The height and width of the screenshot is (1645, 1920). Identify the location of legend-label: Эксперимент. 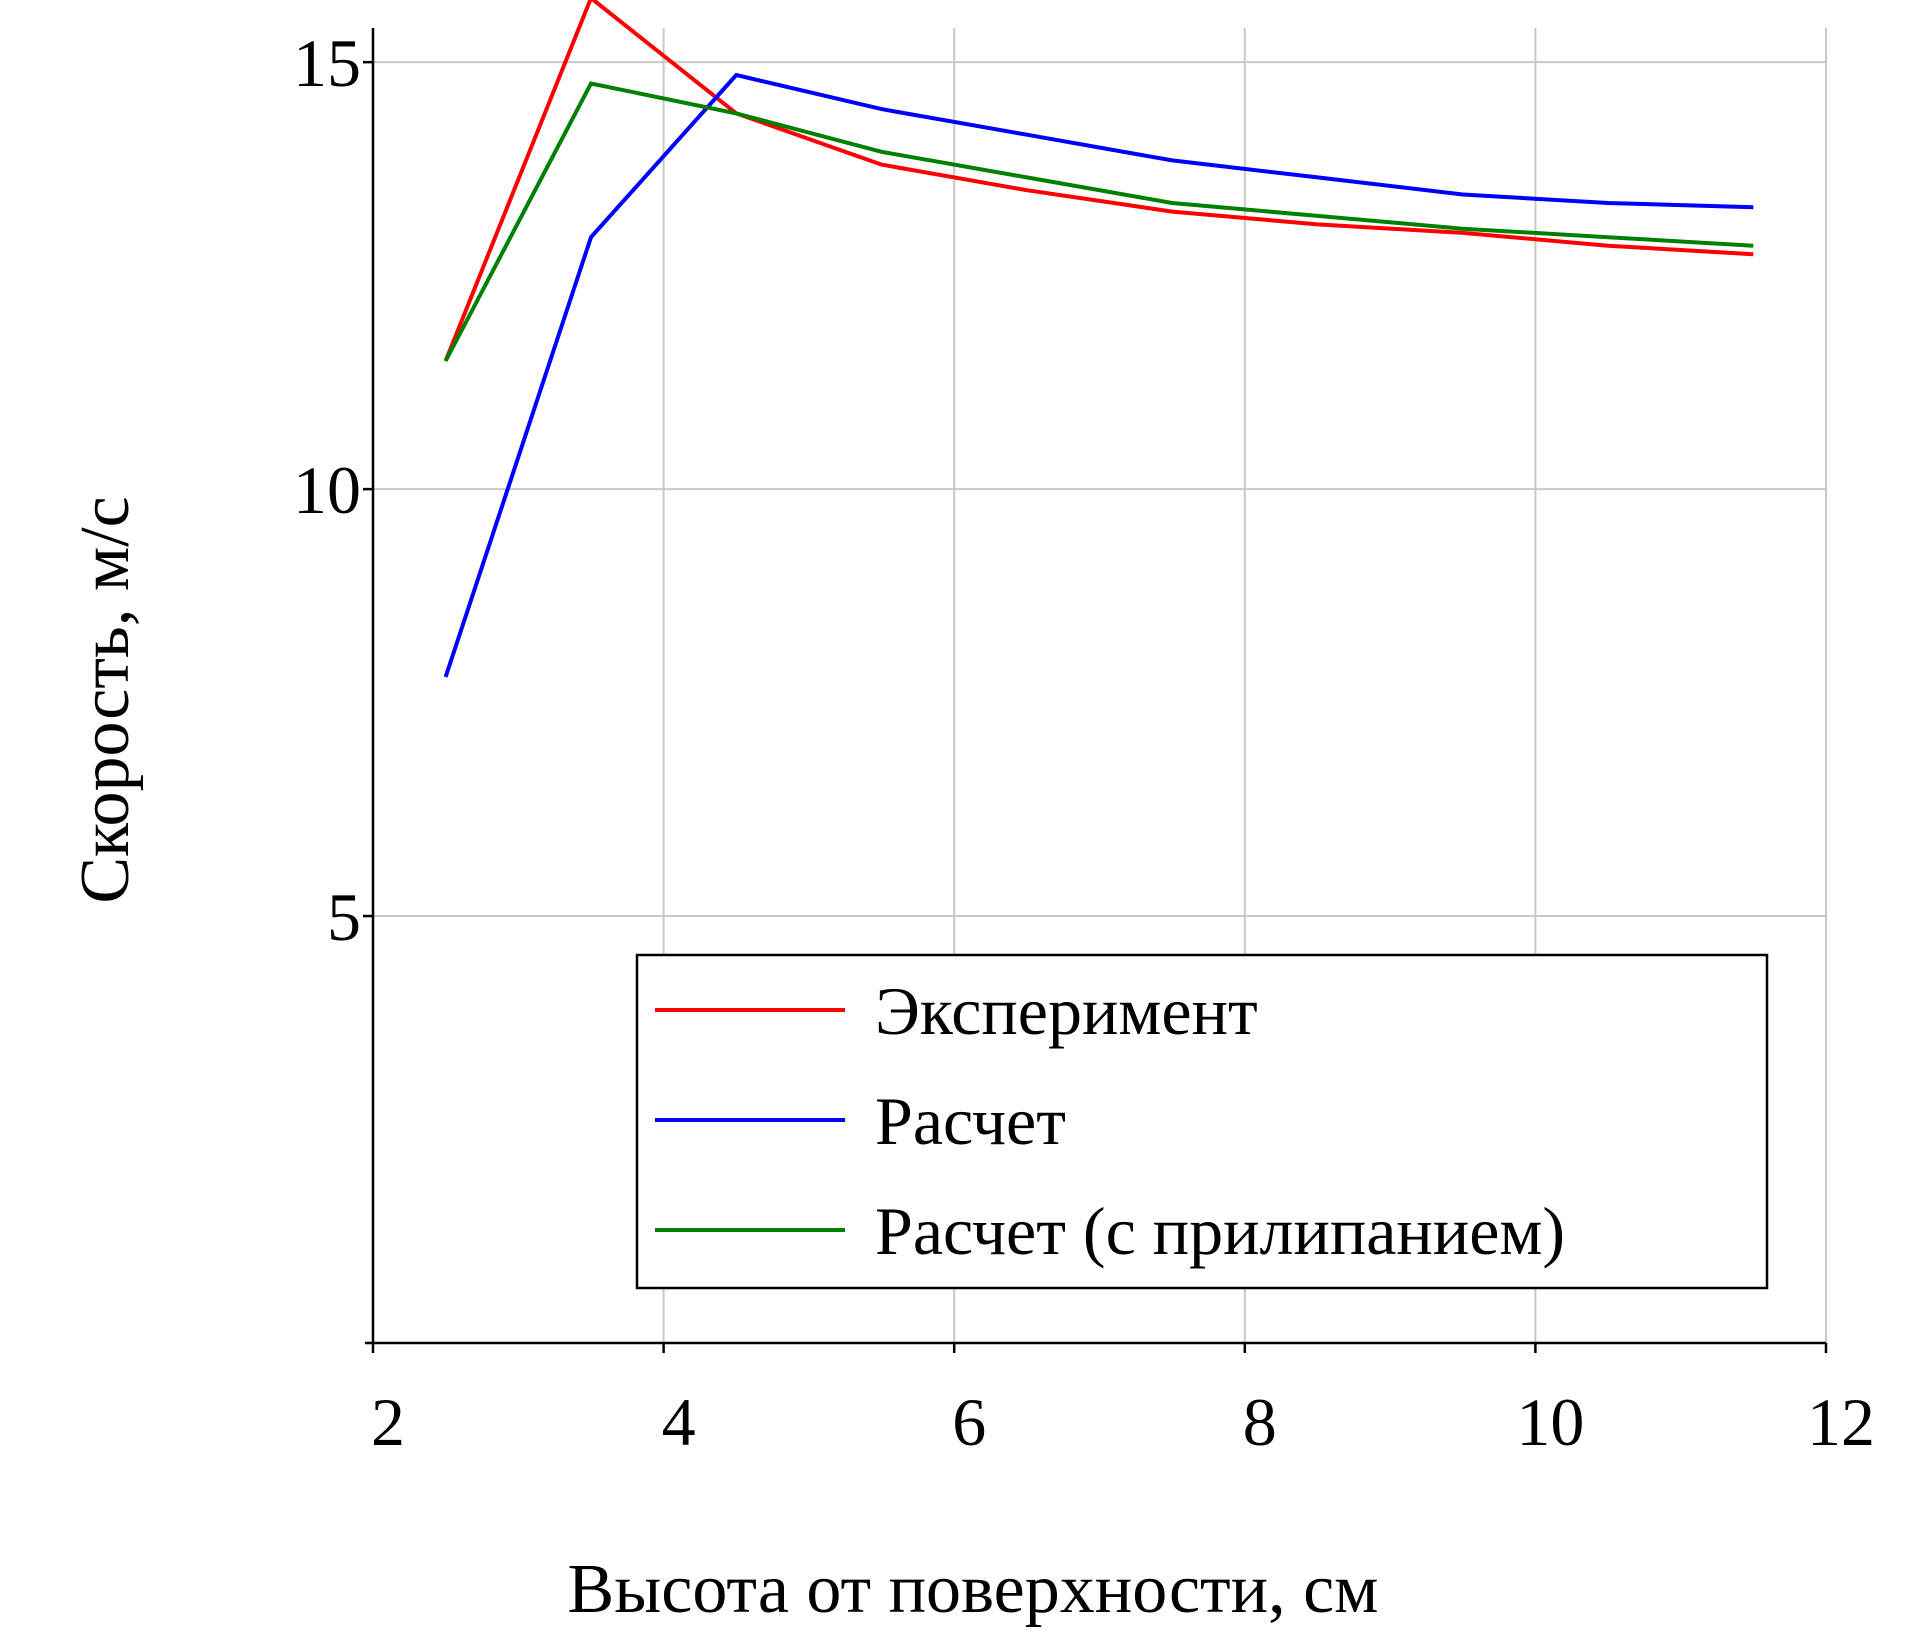
(1066, 1011).